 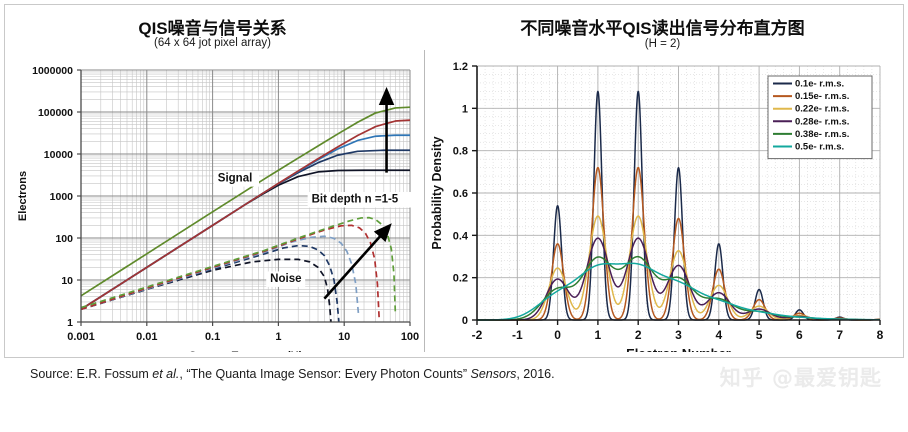 I want to click on left-chart-title: QIS噪音与信号关系, so click(x=212, y=28).